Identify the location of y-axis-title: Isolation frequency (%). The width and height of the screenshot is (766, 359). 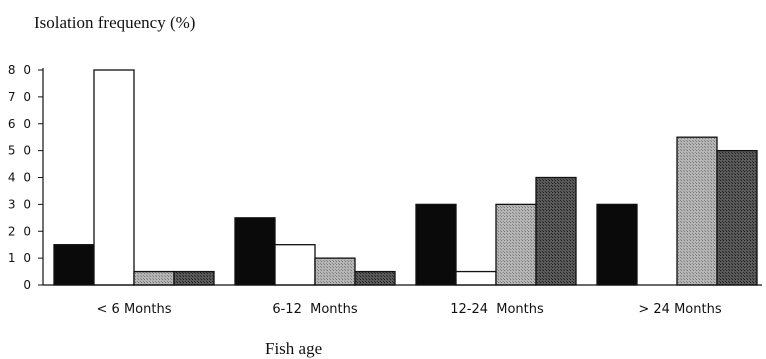
(114, 22).